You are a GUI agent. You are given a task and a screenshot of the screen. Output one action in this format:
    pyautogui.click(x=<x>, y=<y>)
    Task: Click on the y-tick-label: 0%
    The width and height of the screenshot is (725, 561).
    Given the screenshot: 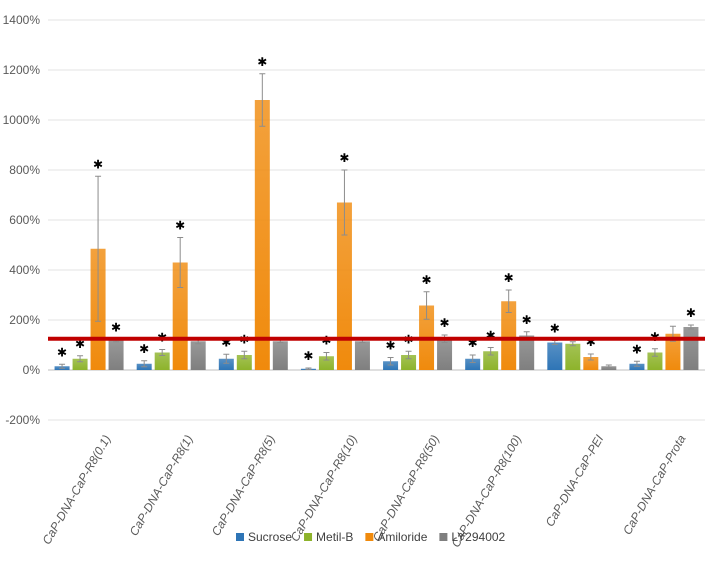 What is the action you would take?
    pyautogui.click(x=32, y=370)
    